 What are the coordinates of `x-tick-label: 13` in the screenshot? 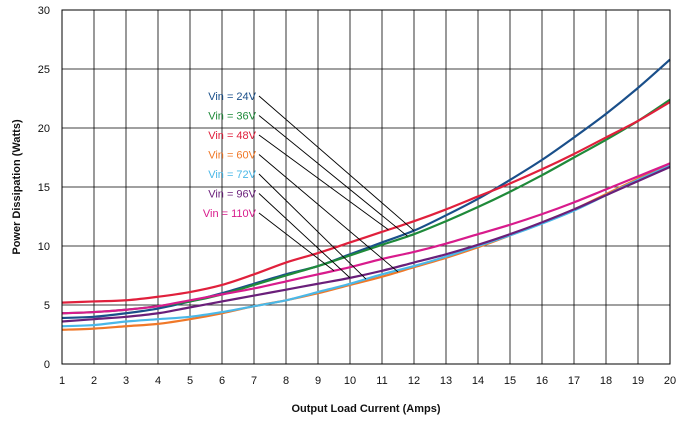 It's located at (446, 381).